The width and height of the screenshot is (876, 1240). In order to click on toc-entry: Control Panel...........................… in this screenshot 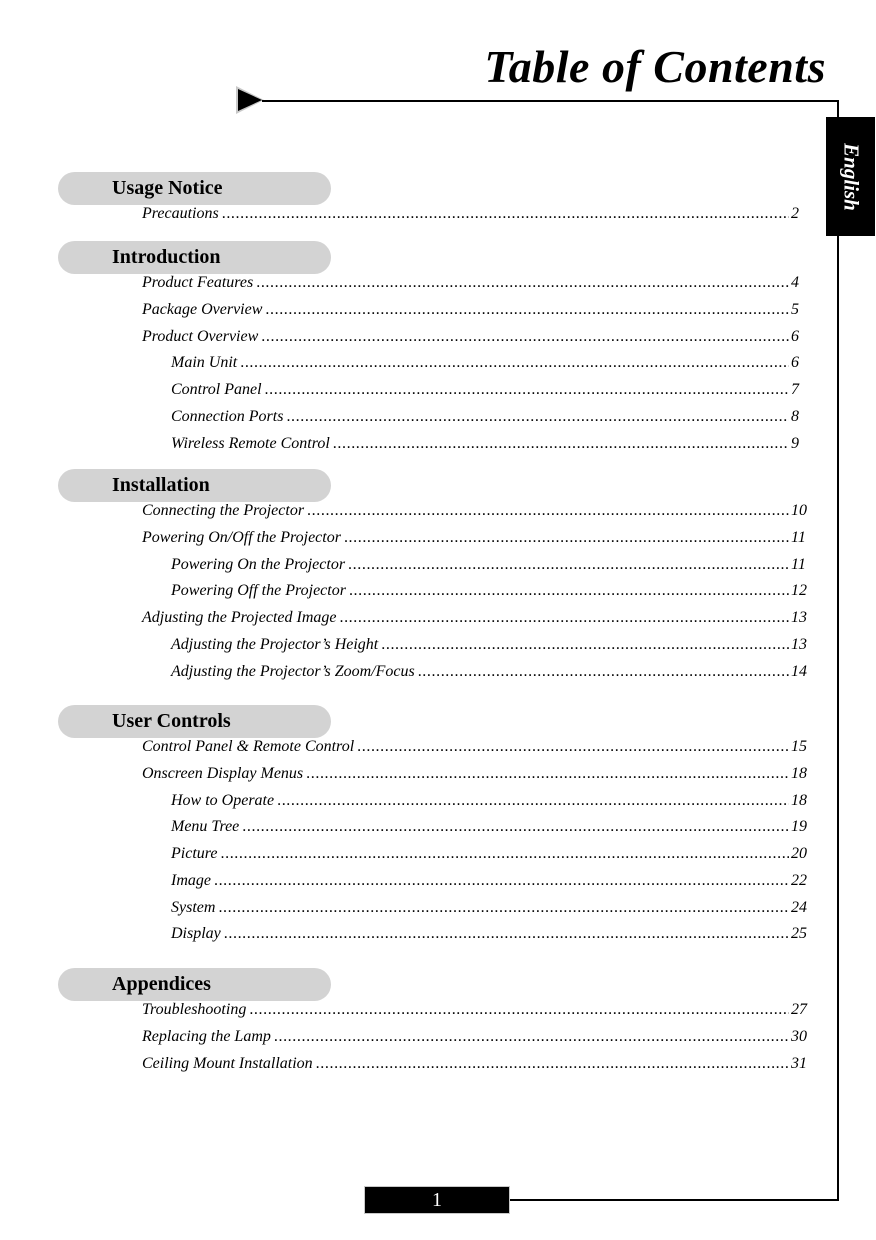, I will do `click(410, 392)`.